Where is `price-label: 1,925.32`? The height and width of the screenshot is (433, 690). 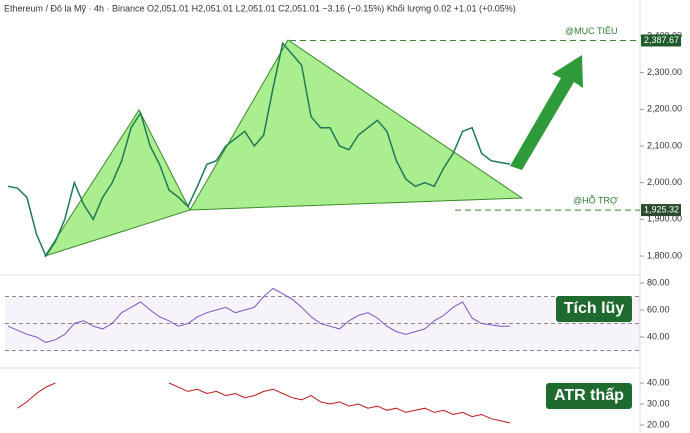 price-label: 1,925.32 is located at coordinates (661, 209).